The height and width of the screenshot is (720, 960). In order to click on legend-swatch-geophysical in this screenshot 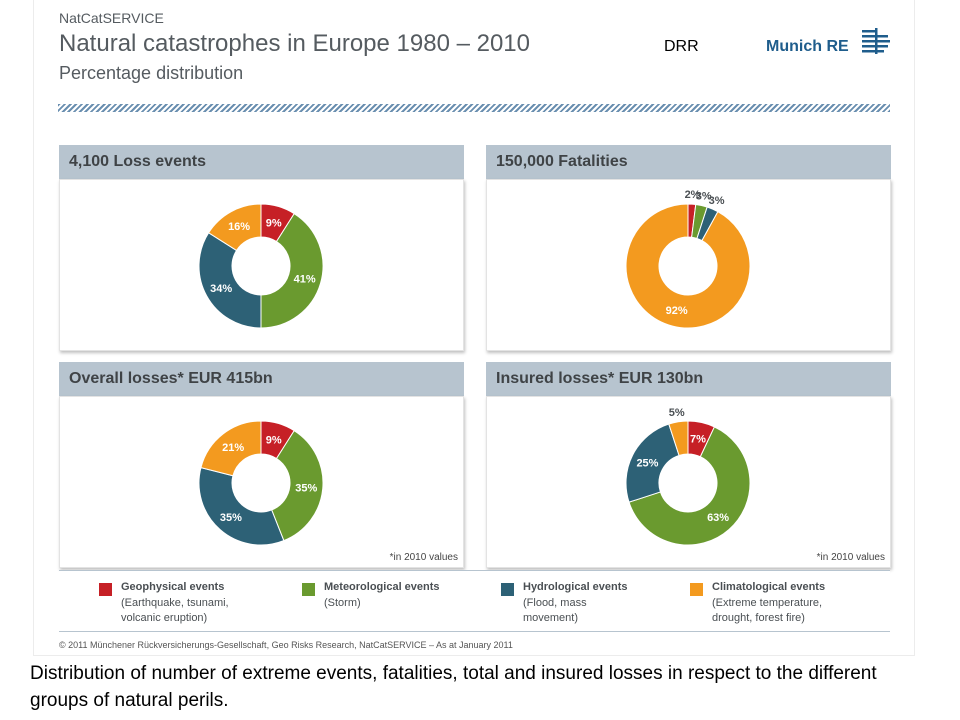, I will do `click(105, 589)`.